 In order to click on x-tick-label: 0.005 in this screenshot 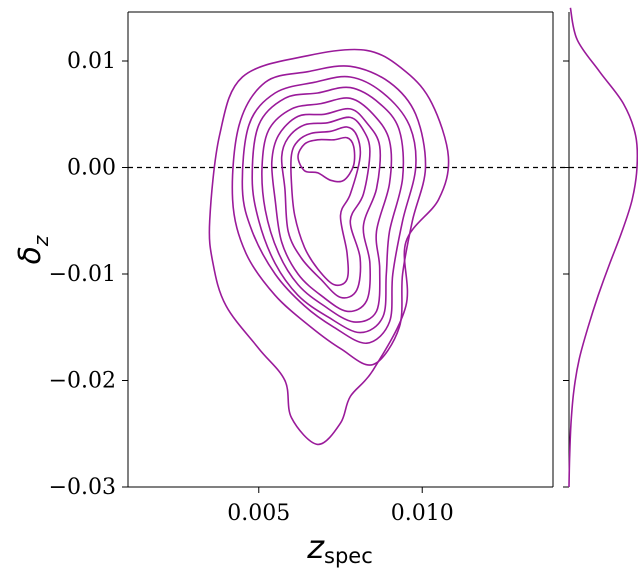, I will do `click(258, 513)`.